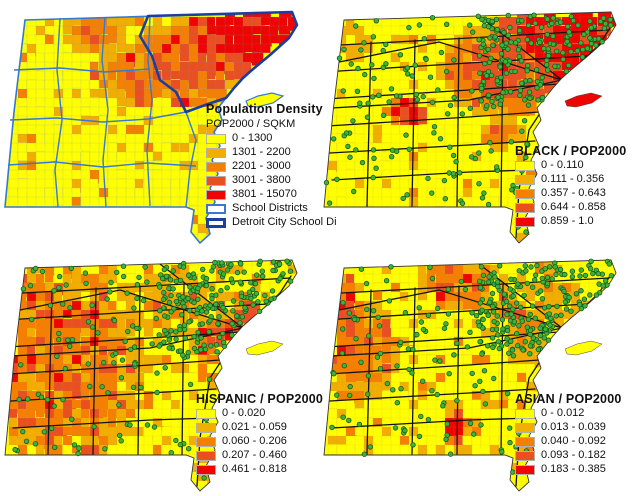  I want to click on legend-item: 1301 - 2200, so click(271, 152).